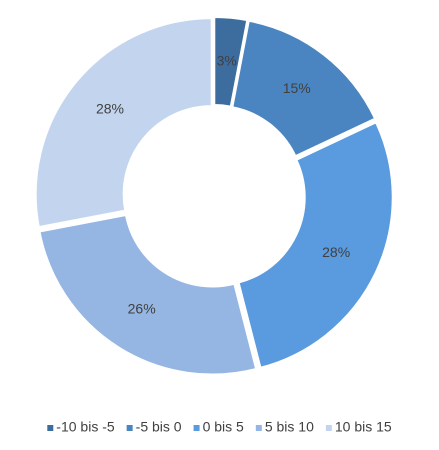  What do you see at coordinates (227, 60) in the screenshot?
I see `data-label: 3%` at bounding box center [227, 60].